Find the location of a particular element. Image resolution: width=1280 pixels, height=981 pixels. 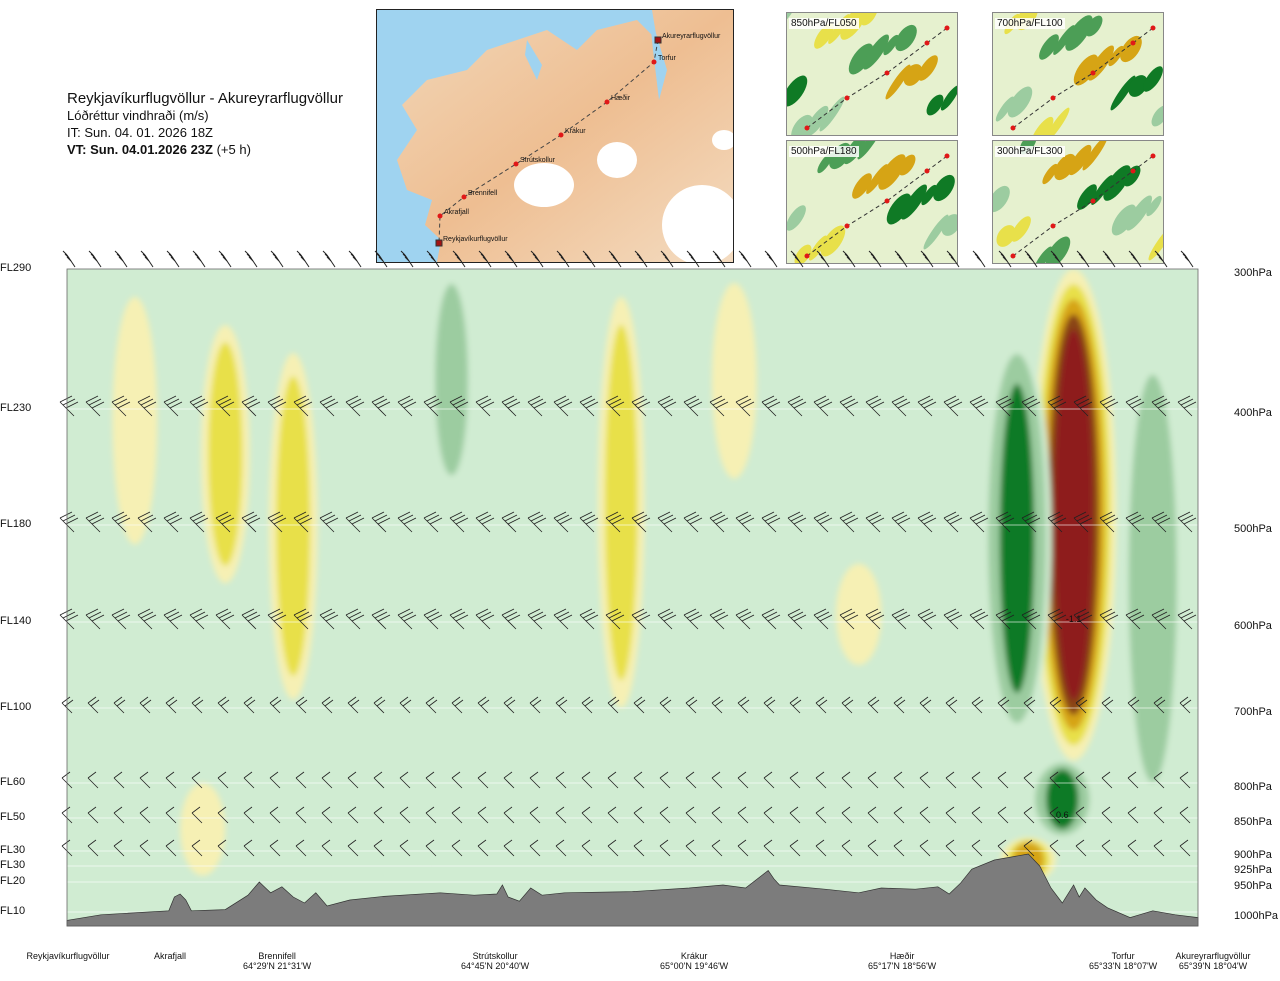

thumb-850: 850hPa/FL050 is located at coordinates (872, 74).